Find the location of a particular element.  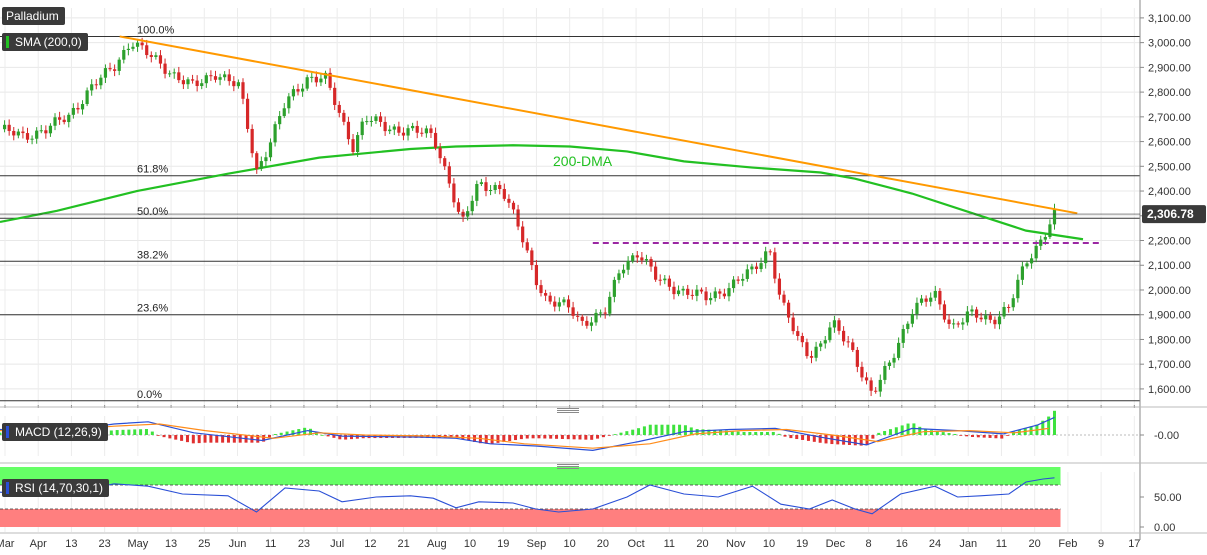

pane-resize-handle-rsi is located at coordinates (568, 466).